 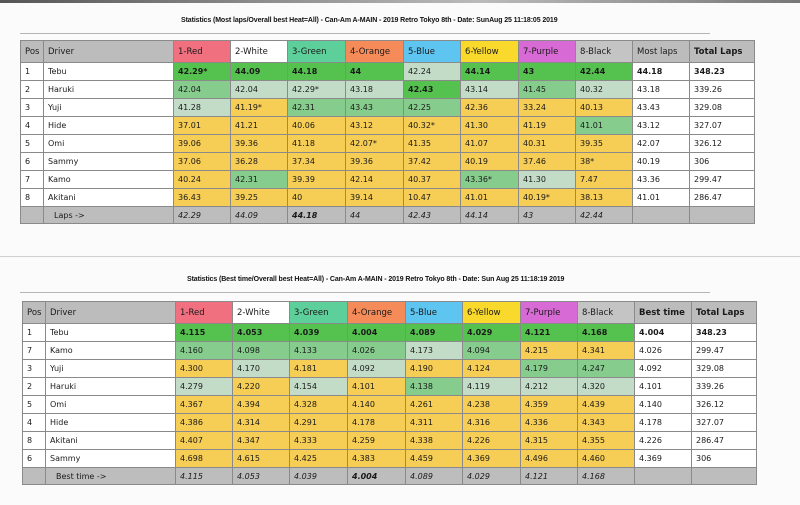 I want to click on heat-cell-white: 4.394, so click(x=261, y=404).